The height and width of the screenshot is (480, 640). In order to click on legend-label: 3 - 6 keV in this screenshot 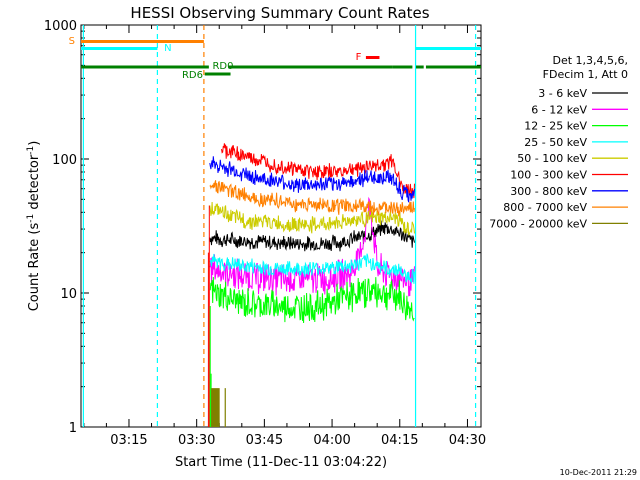, I will do `click(562, 93)`.